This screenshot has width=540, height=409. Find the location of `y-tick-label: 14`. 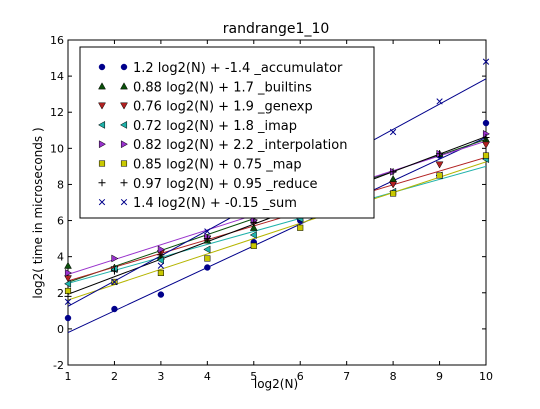

y-tick-label: 14 is located at coordinates (57, 76).